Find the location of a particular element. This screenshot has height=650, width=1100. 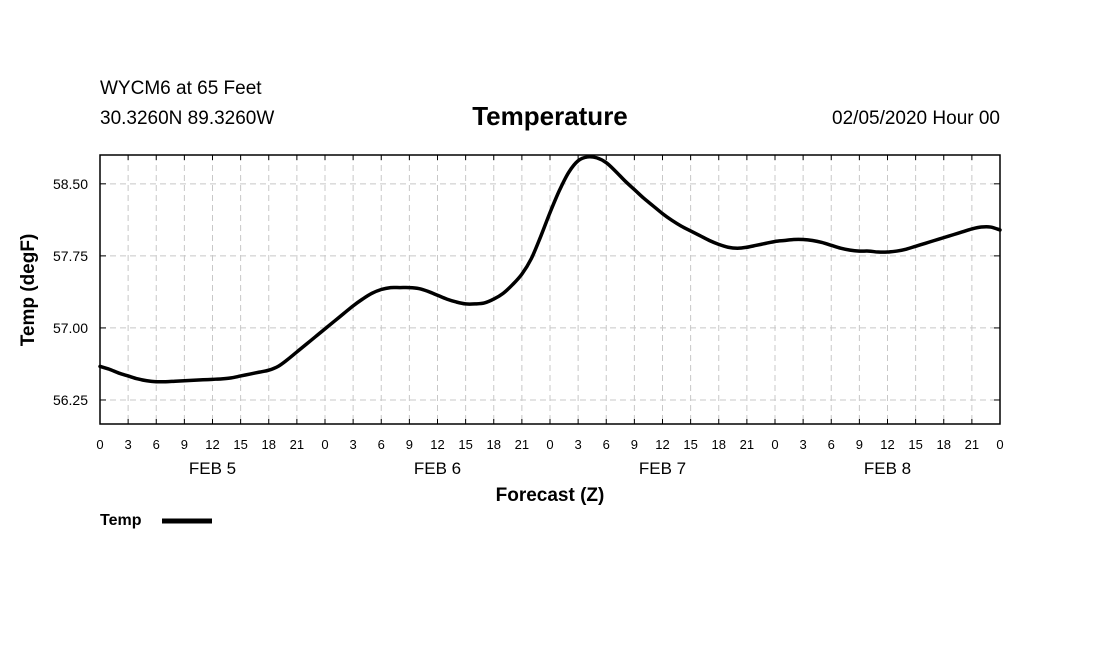

x-axis-label: Forecast (Z) is located at coordinates (550, 495).